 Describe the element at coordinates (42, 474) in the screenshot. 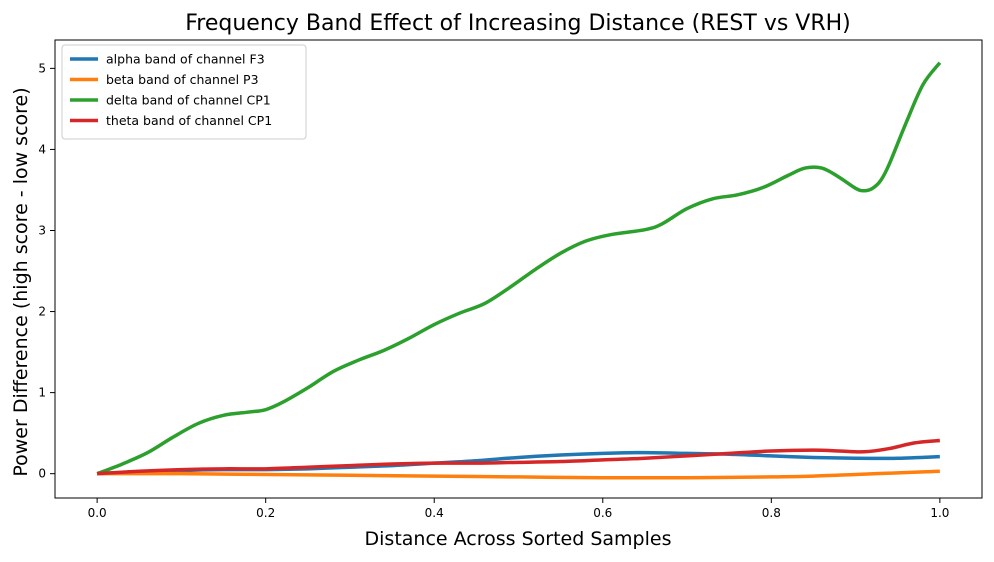

I see `y-tick-label: 0` at that location.